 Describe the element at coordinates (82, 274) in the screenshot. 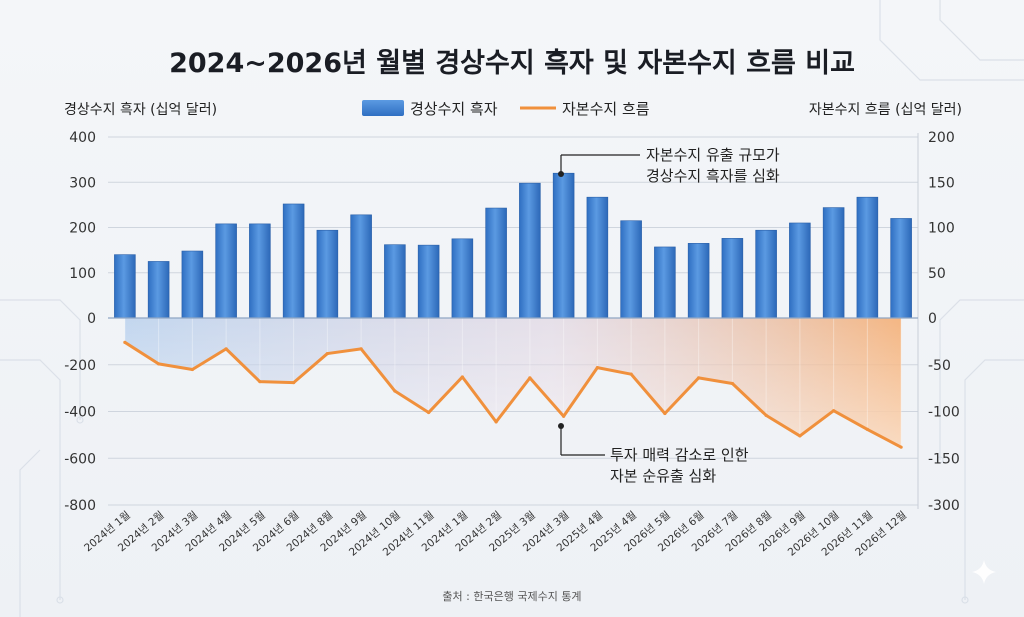

I see `y-left-tick-label: 100` at that location.